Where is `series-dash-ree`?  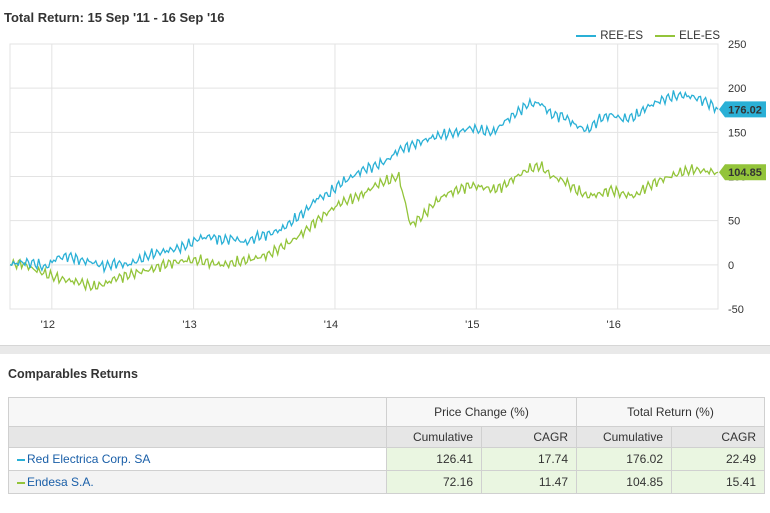 series-dash-ree is located at coordinates (21, 459).